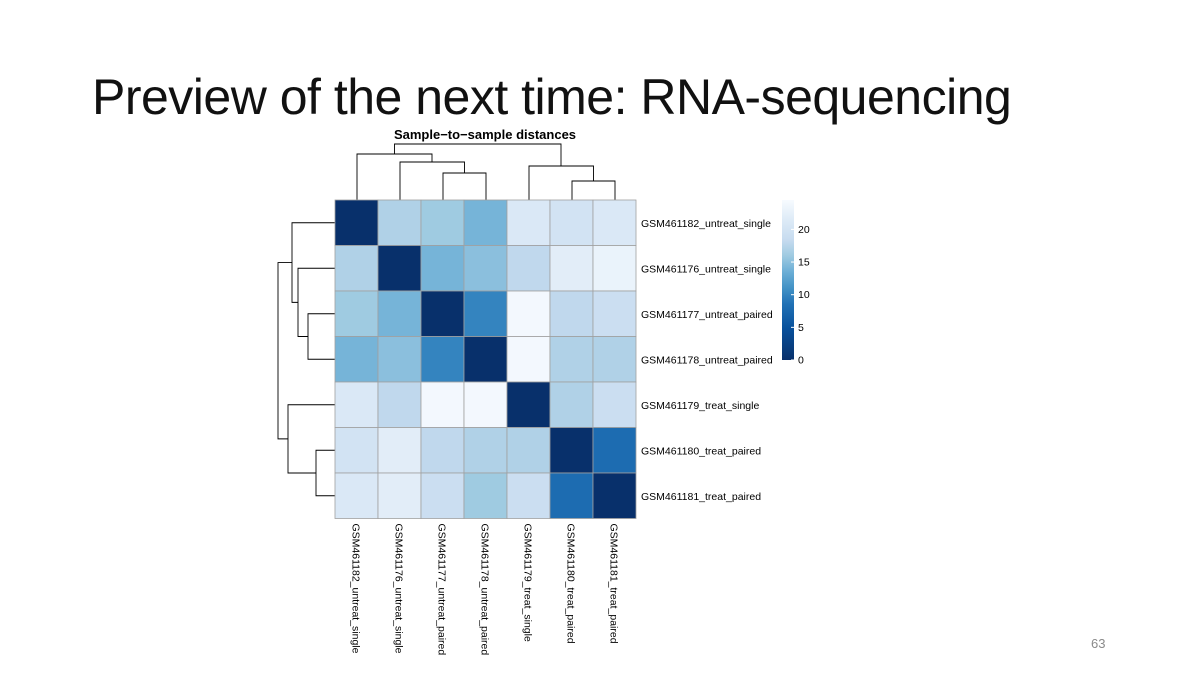  I want to click on heatmap-cell-r1-c5, so click(571, 268).